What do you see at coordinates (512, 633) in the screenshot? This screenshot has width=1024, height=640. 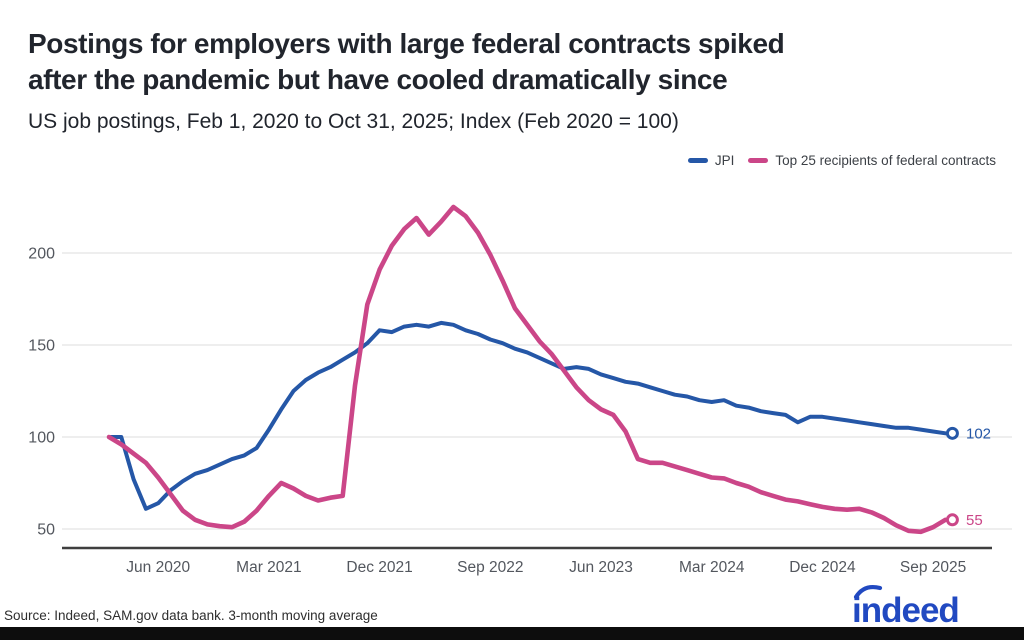 I see `bottom-black-bar` at bounding box center [512, 633].